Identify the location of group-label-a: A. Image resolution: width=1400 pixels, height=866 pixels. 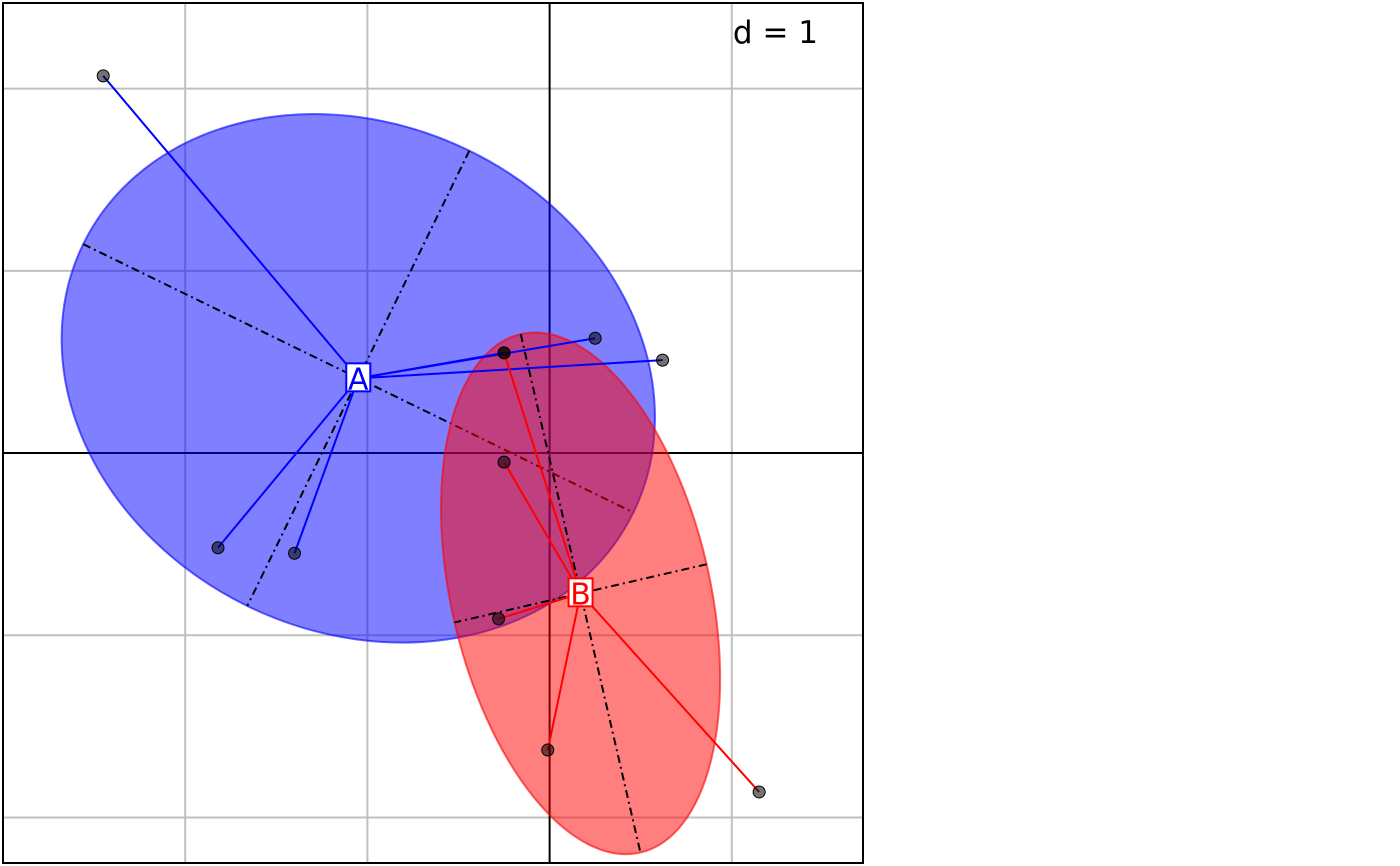
(358, 379).